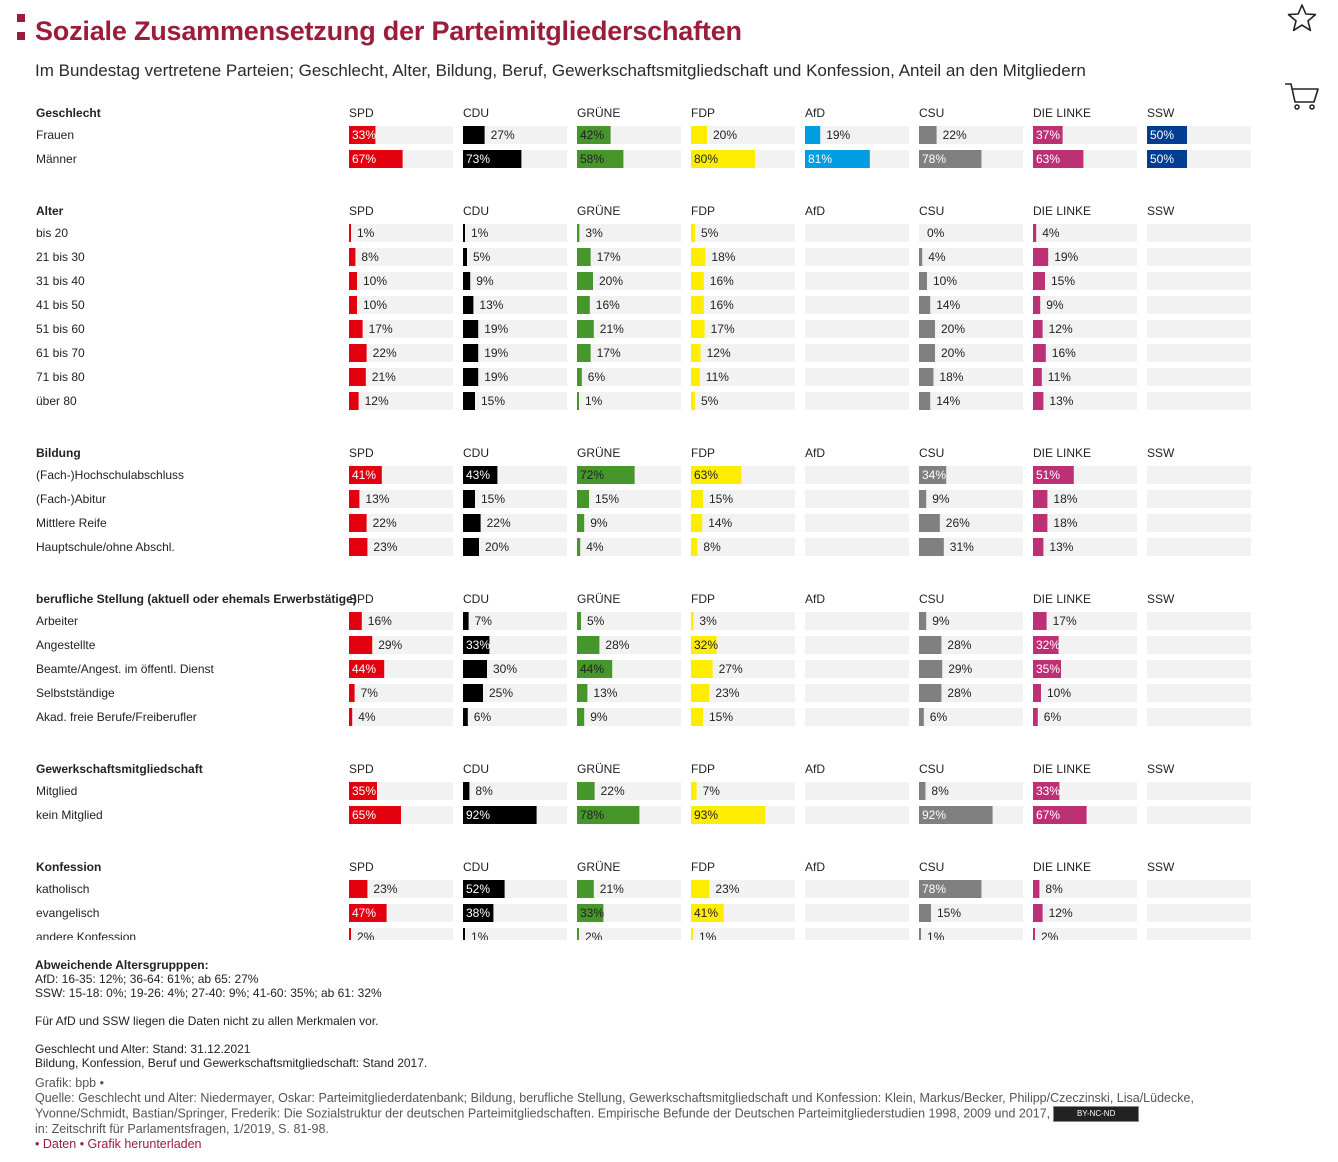 This screenshot has height=1162, width=1338. What do you see at coordinates (719, 353) in the screenshot?
I see `value-label: 12%` at bounding box center [719, 353].